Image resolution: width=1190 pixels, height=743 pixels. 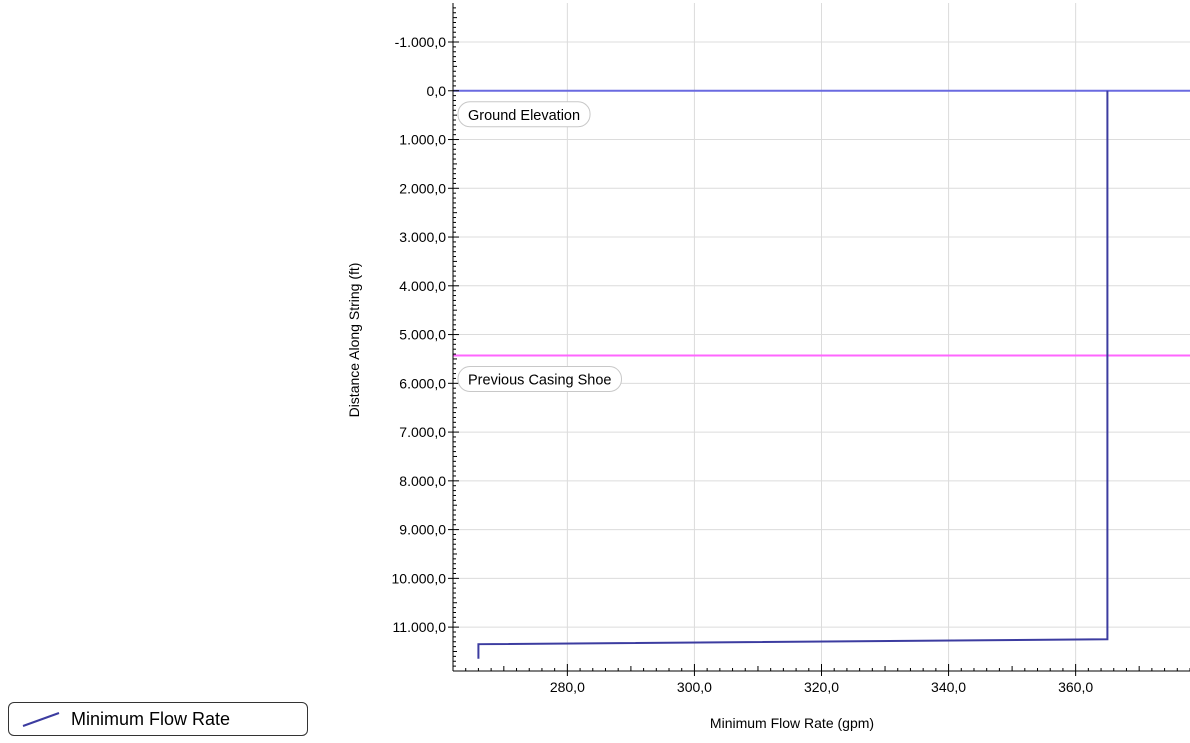 What do you see at coordinates (821, 687) in the screenshot?
I see `x-tick-label: 320,0` at bounding box center [821, 687].